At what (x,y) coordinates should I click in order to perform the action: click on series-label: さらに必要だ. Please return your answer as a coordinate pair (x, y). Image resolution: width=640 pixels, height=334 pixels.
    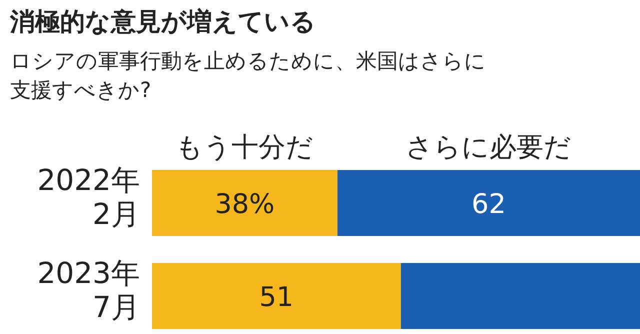
    Looking at the image, I should click on (489, 147).